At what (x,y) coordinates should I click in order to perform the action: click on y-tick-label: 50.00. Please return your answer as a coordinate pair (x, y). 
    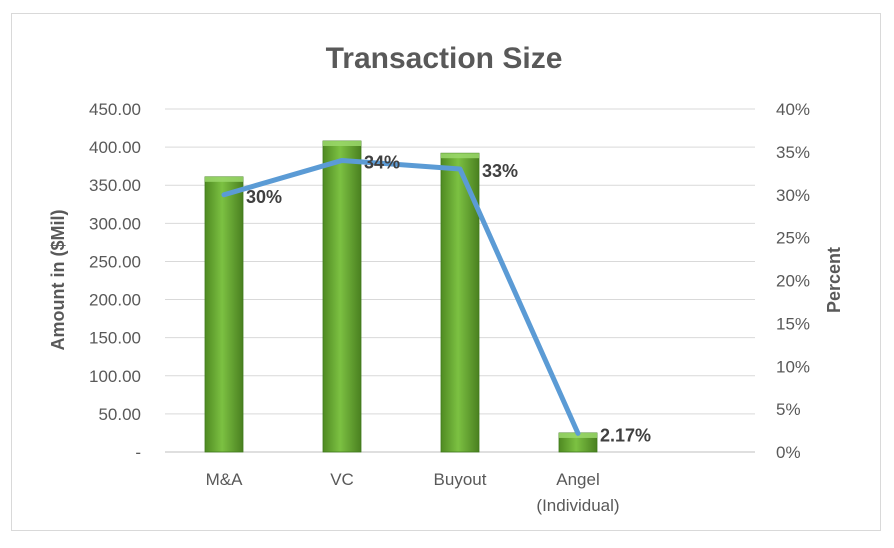
    Looking at the image, I should click on (119, 414).